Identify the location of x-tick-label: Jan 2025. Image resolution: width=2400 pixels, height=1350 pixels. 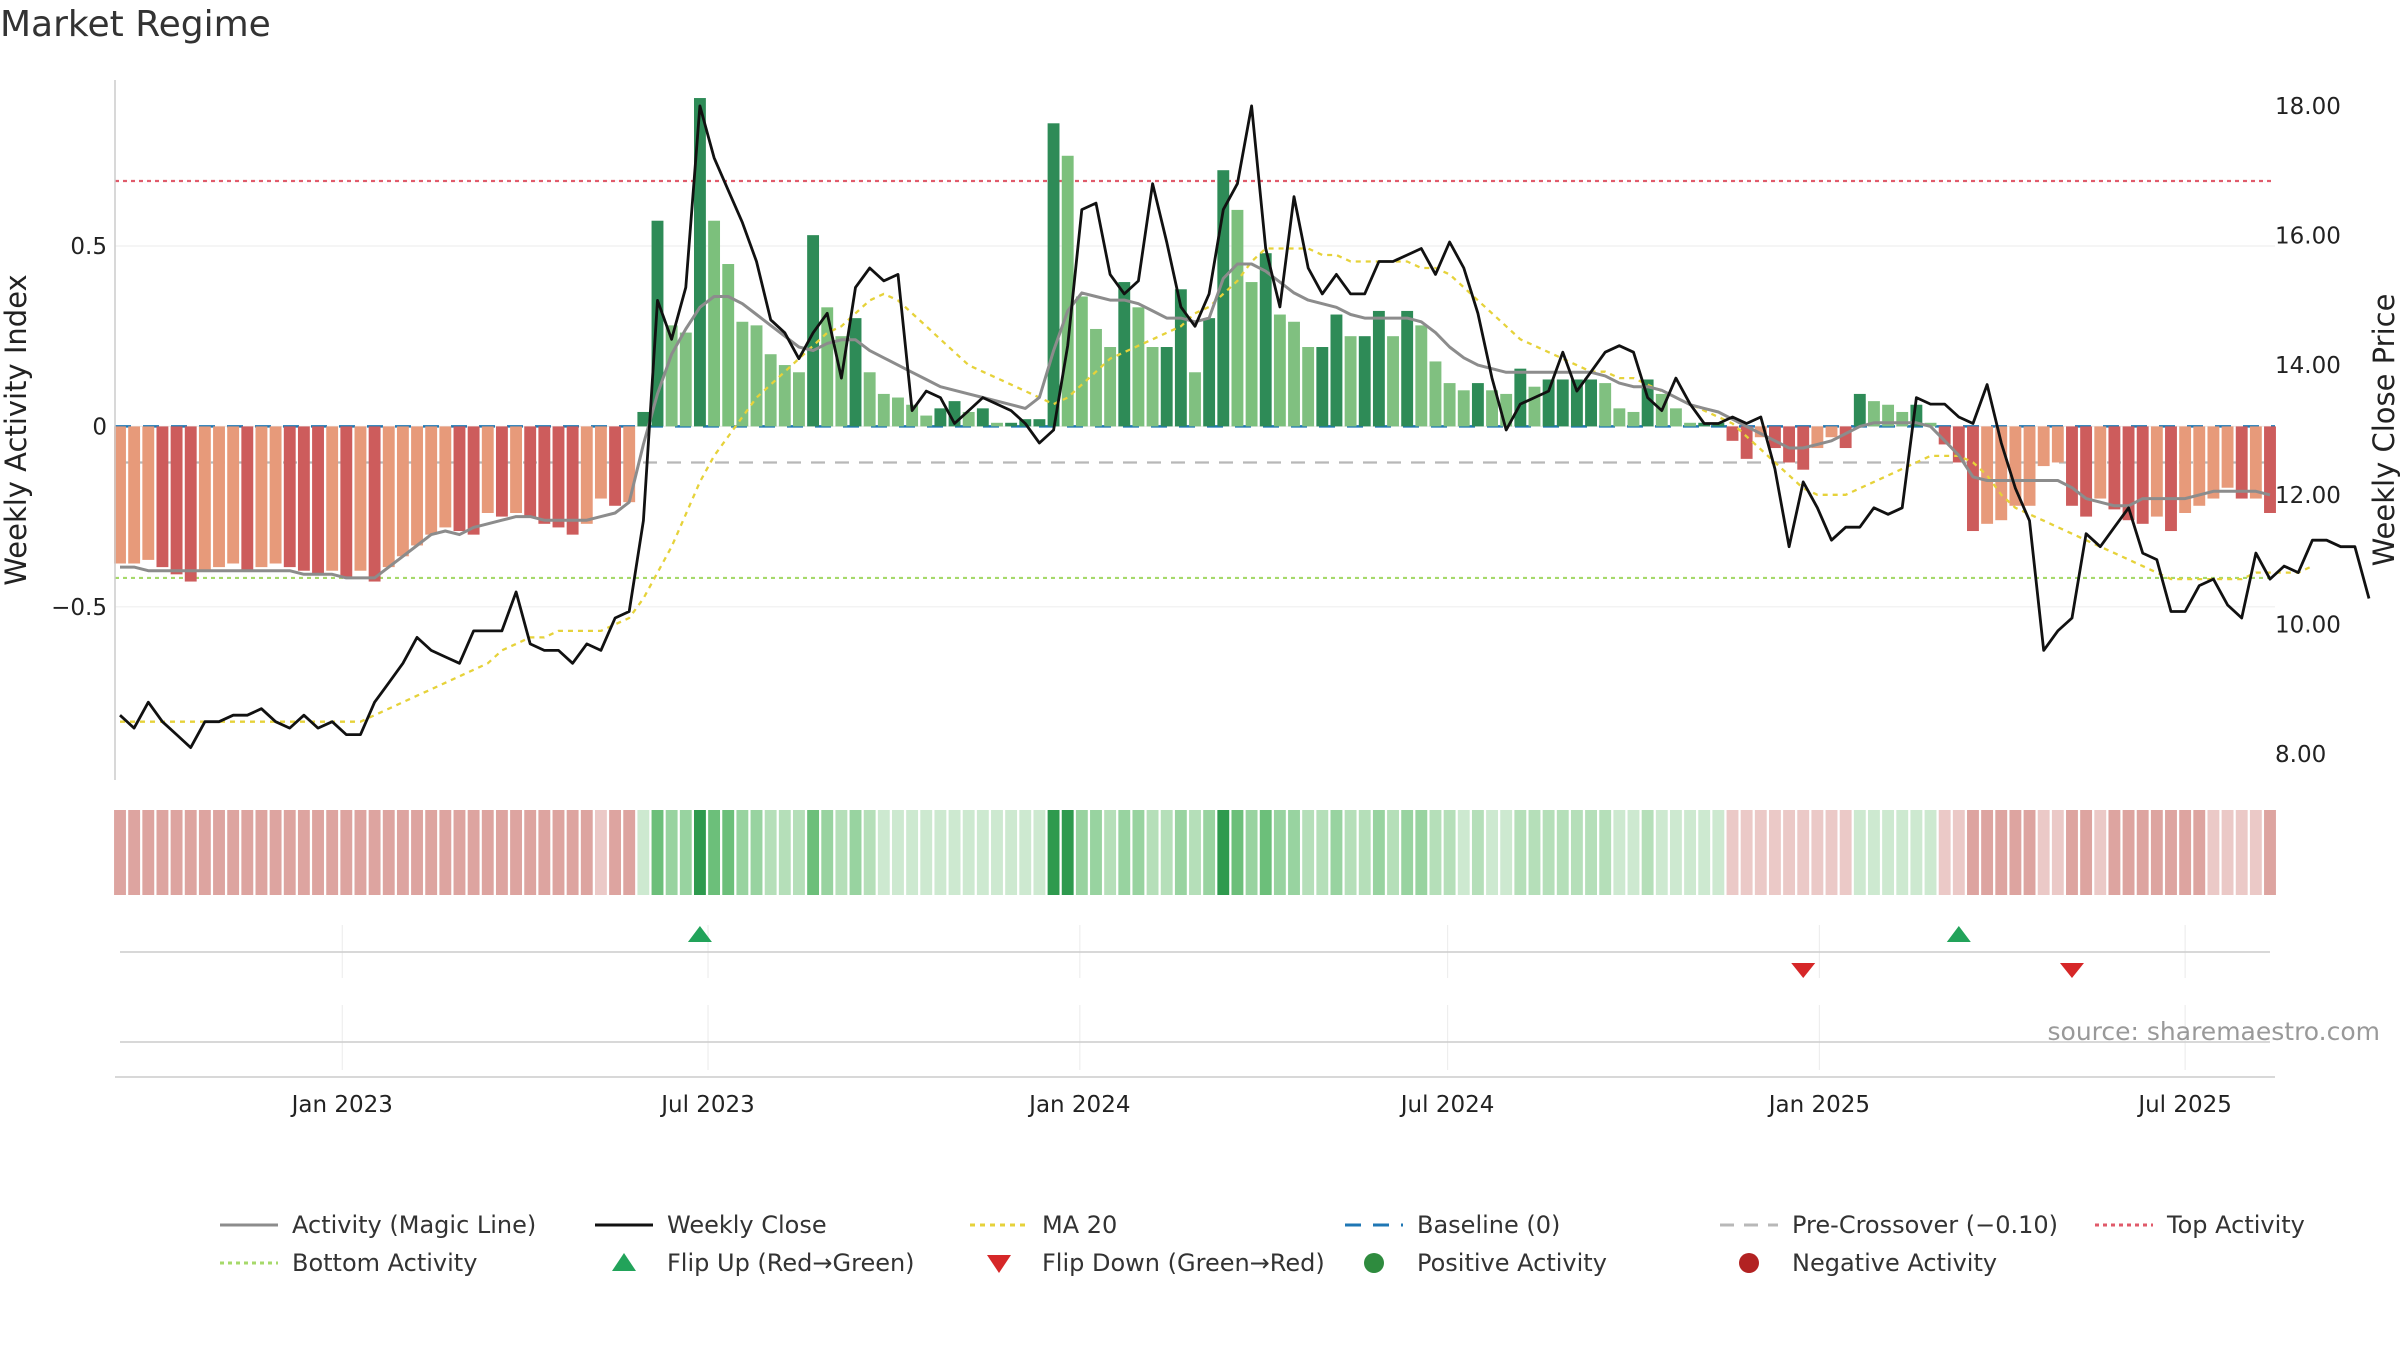
(1818, 1105).